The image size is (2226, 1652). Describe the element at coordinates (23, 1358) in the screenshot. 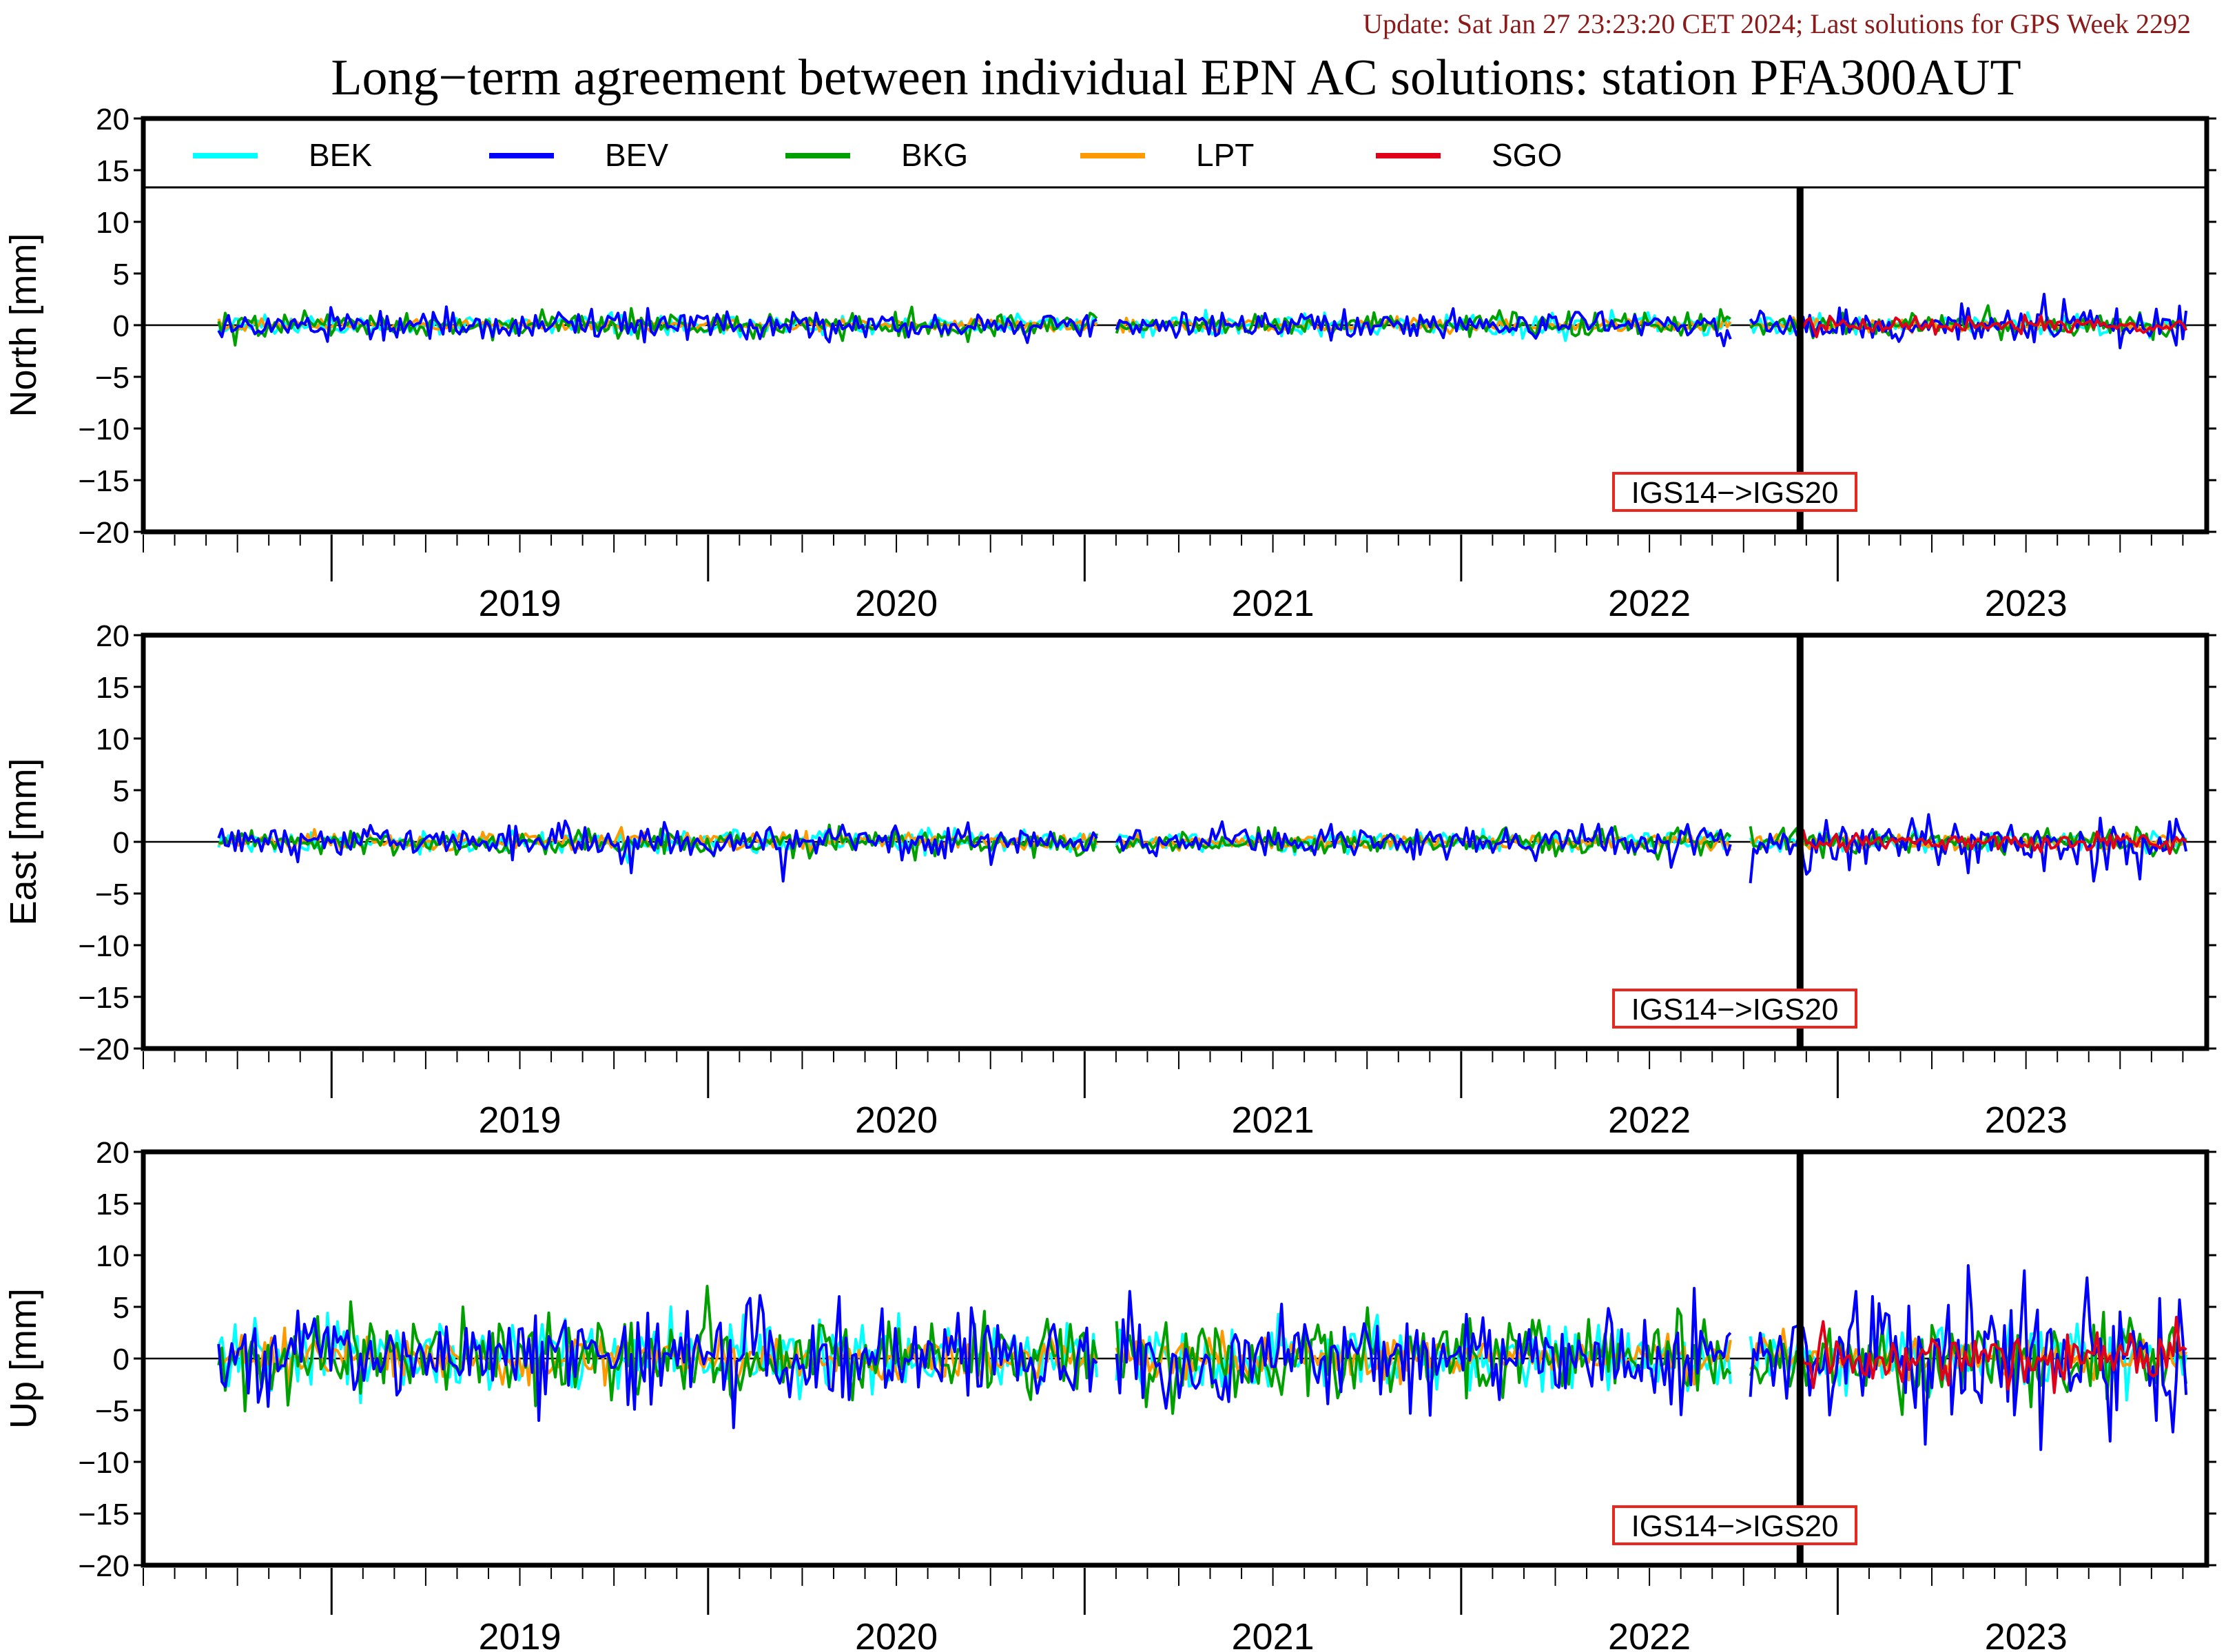

I see `y-axis-label: Up [mm]` at that location.